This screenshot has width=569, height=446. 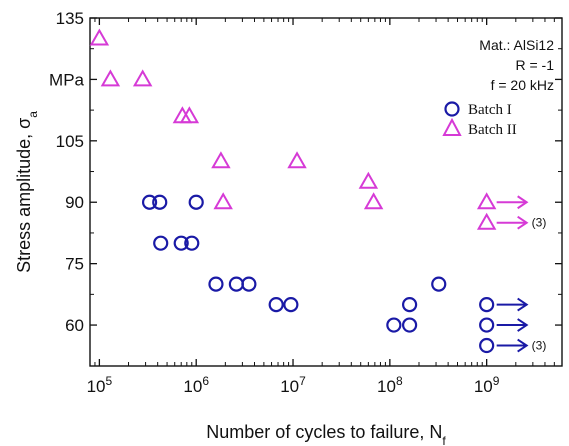 What do you see at coordinates (74, 264) in the screenshot?
I see `y-tick-label: 75` at bounding box center [74, 264].